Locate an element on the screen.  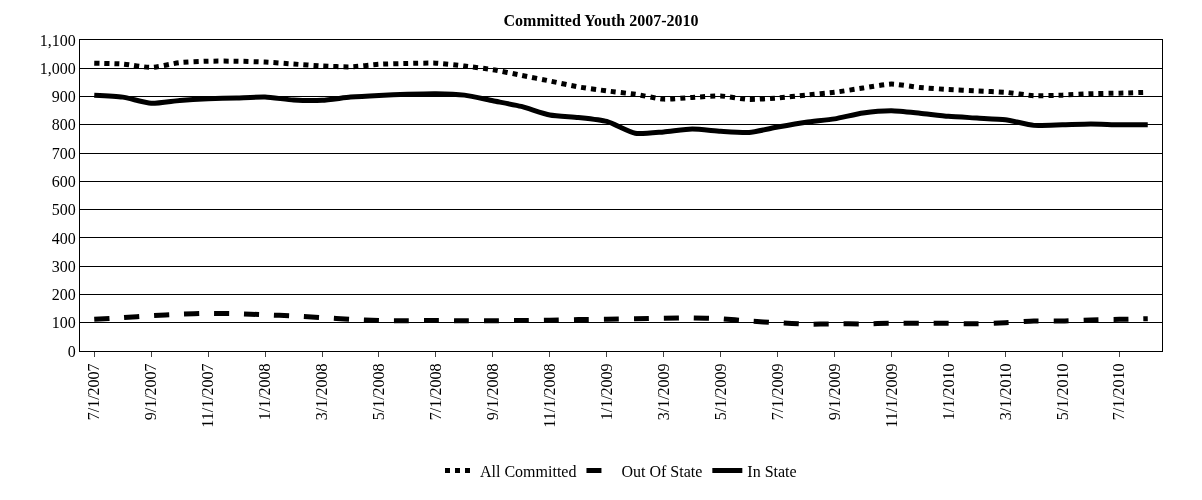
x-tick-label: 3/1/2008 is located at coordinates (322, 392).